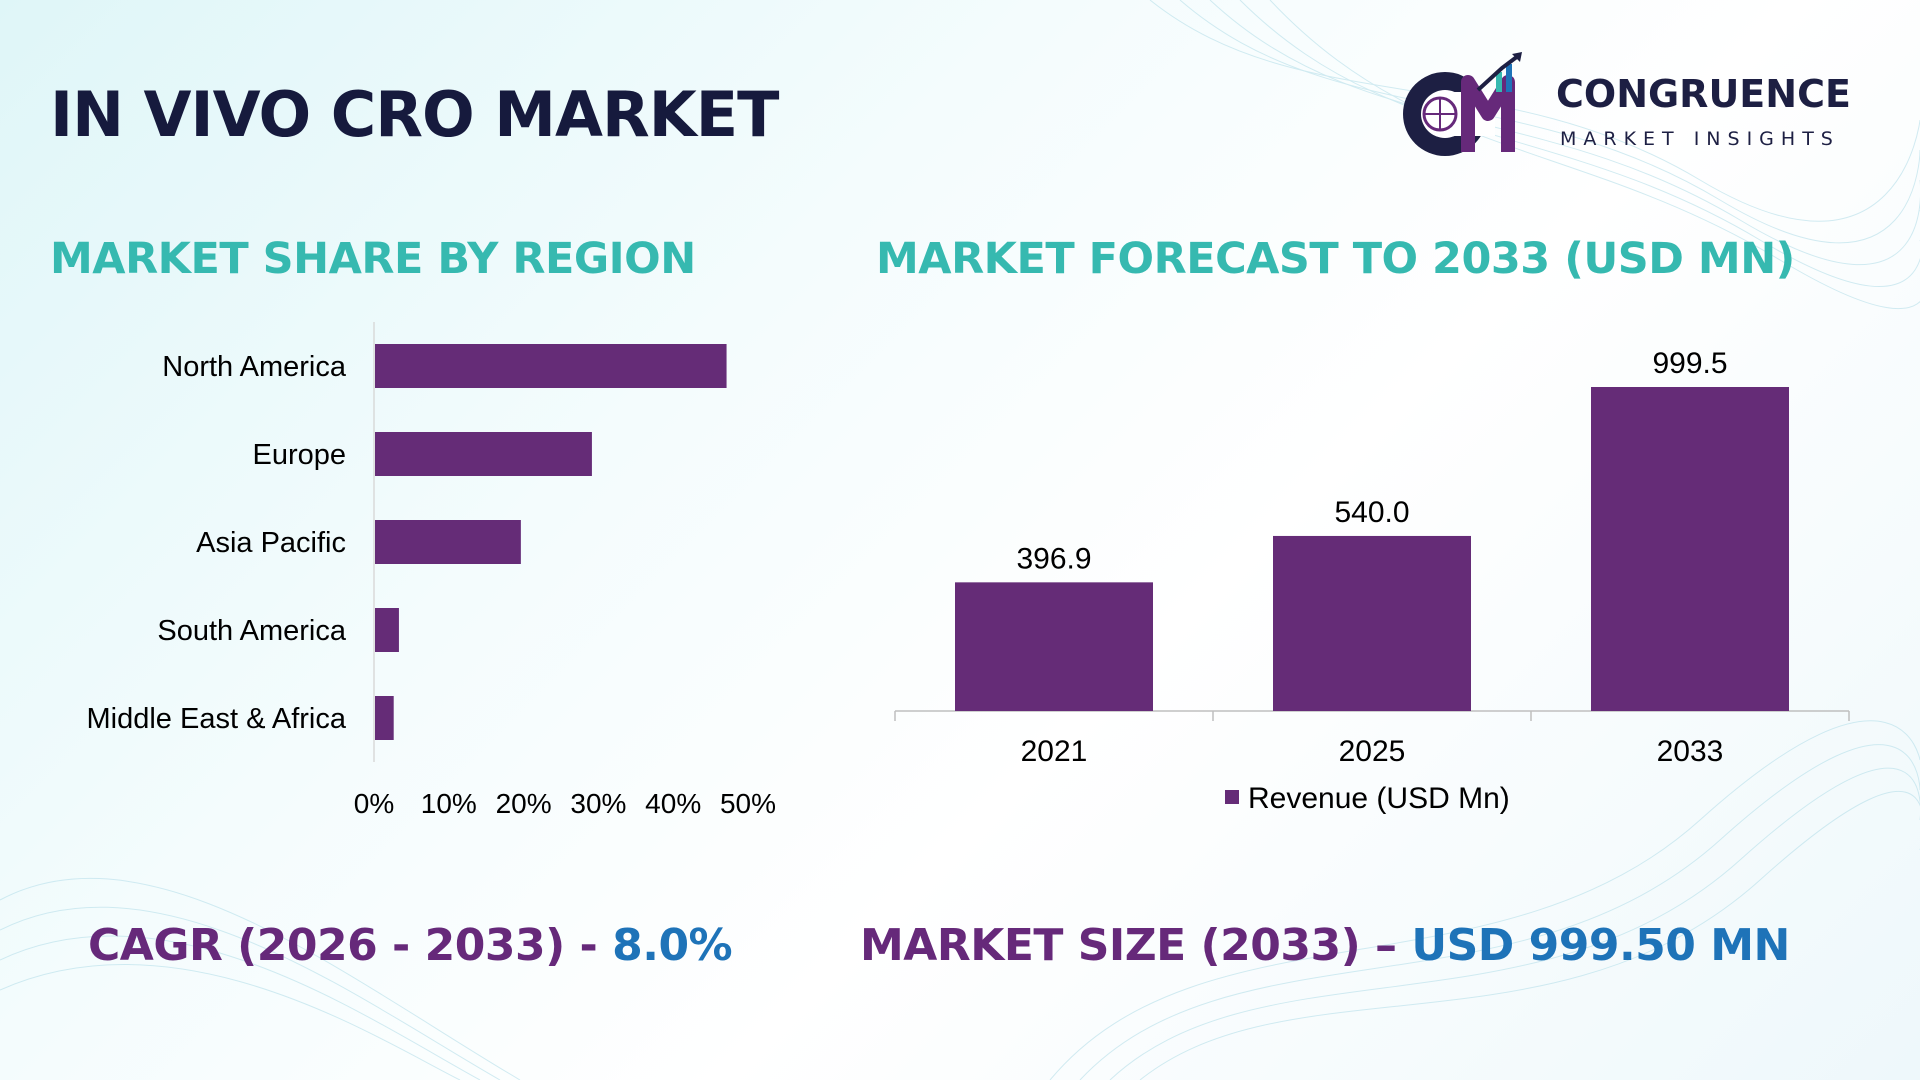 This screenshot has width=1920, height=1080. What do you see at coordinates (1054, 646) in the screenshot?
I see `forecast-bar-2021` at bounding box center [1054, 646].